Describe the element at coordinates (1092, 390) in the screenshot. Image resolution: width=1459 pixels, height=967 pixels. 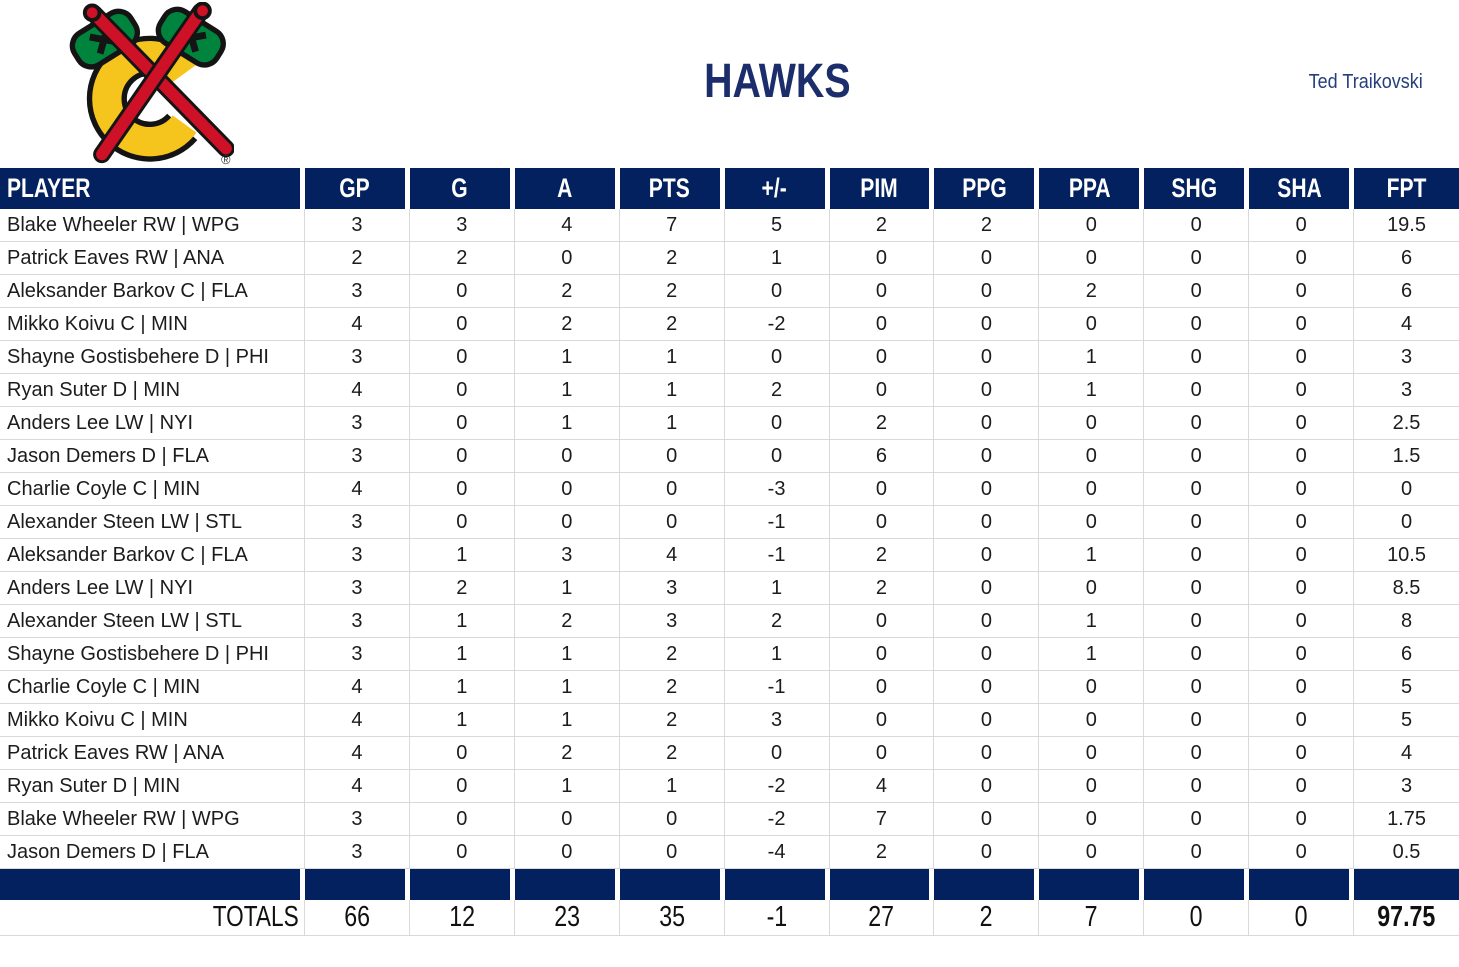
I see `stat-cell-ppa: 1` at that location.